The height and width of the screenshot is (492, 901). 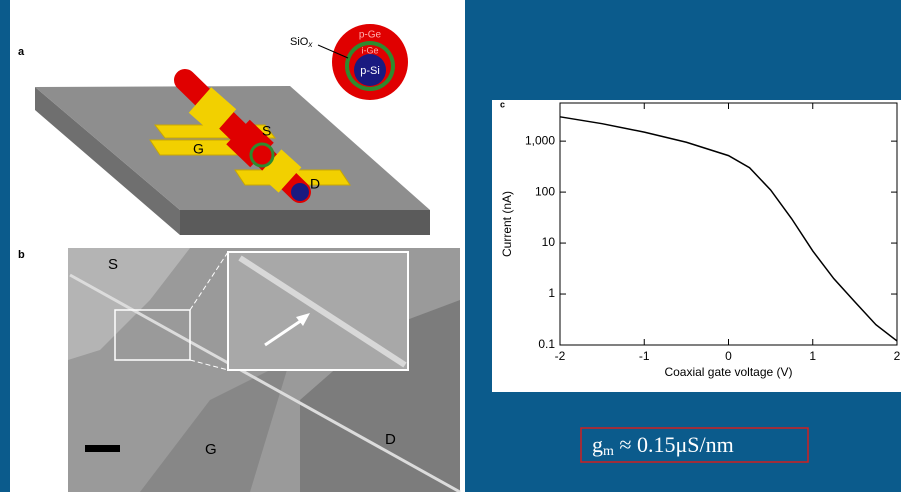 I want to click on formula: gm ≈ 0.15μS/nm, so click(x=663, y=445).